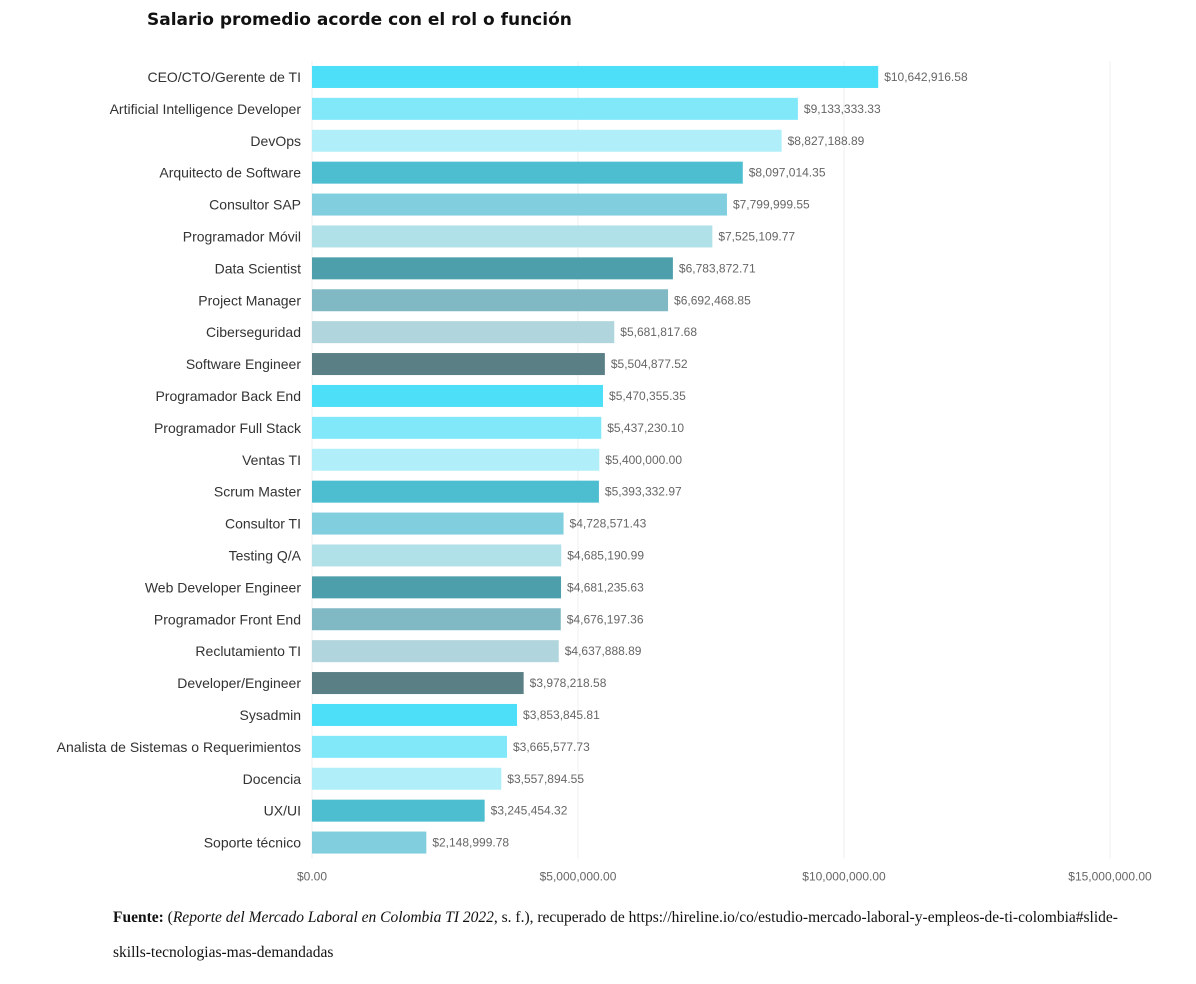  What do you see at coordinates (926, 77) in the screenshot?
I see `value-label: $10,642,916.58` at bounding box center [926, 77].